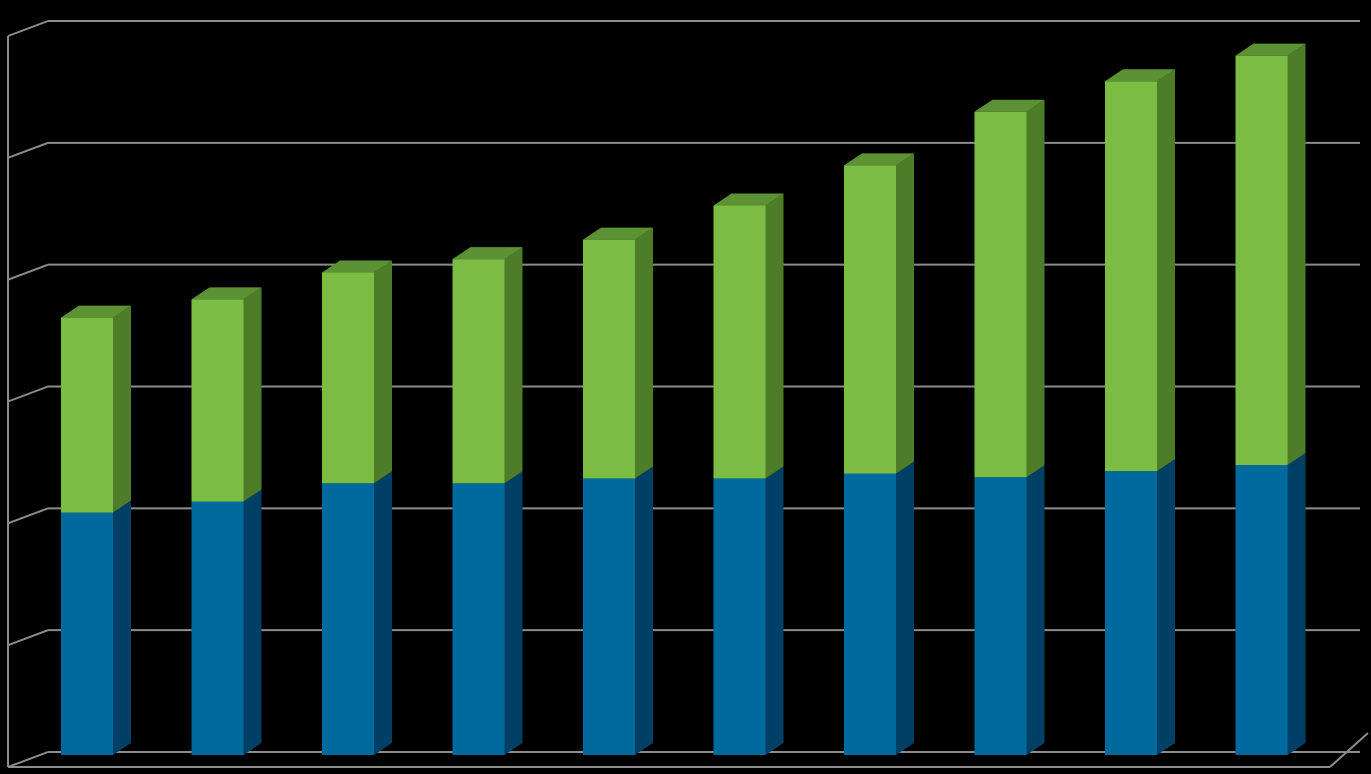  I want to click on floor-edge-depth, so click(1349, 750).